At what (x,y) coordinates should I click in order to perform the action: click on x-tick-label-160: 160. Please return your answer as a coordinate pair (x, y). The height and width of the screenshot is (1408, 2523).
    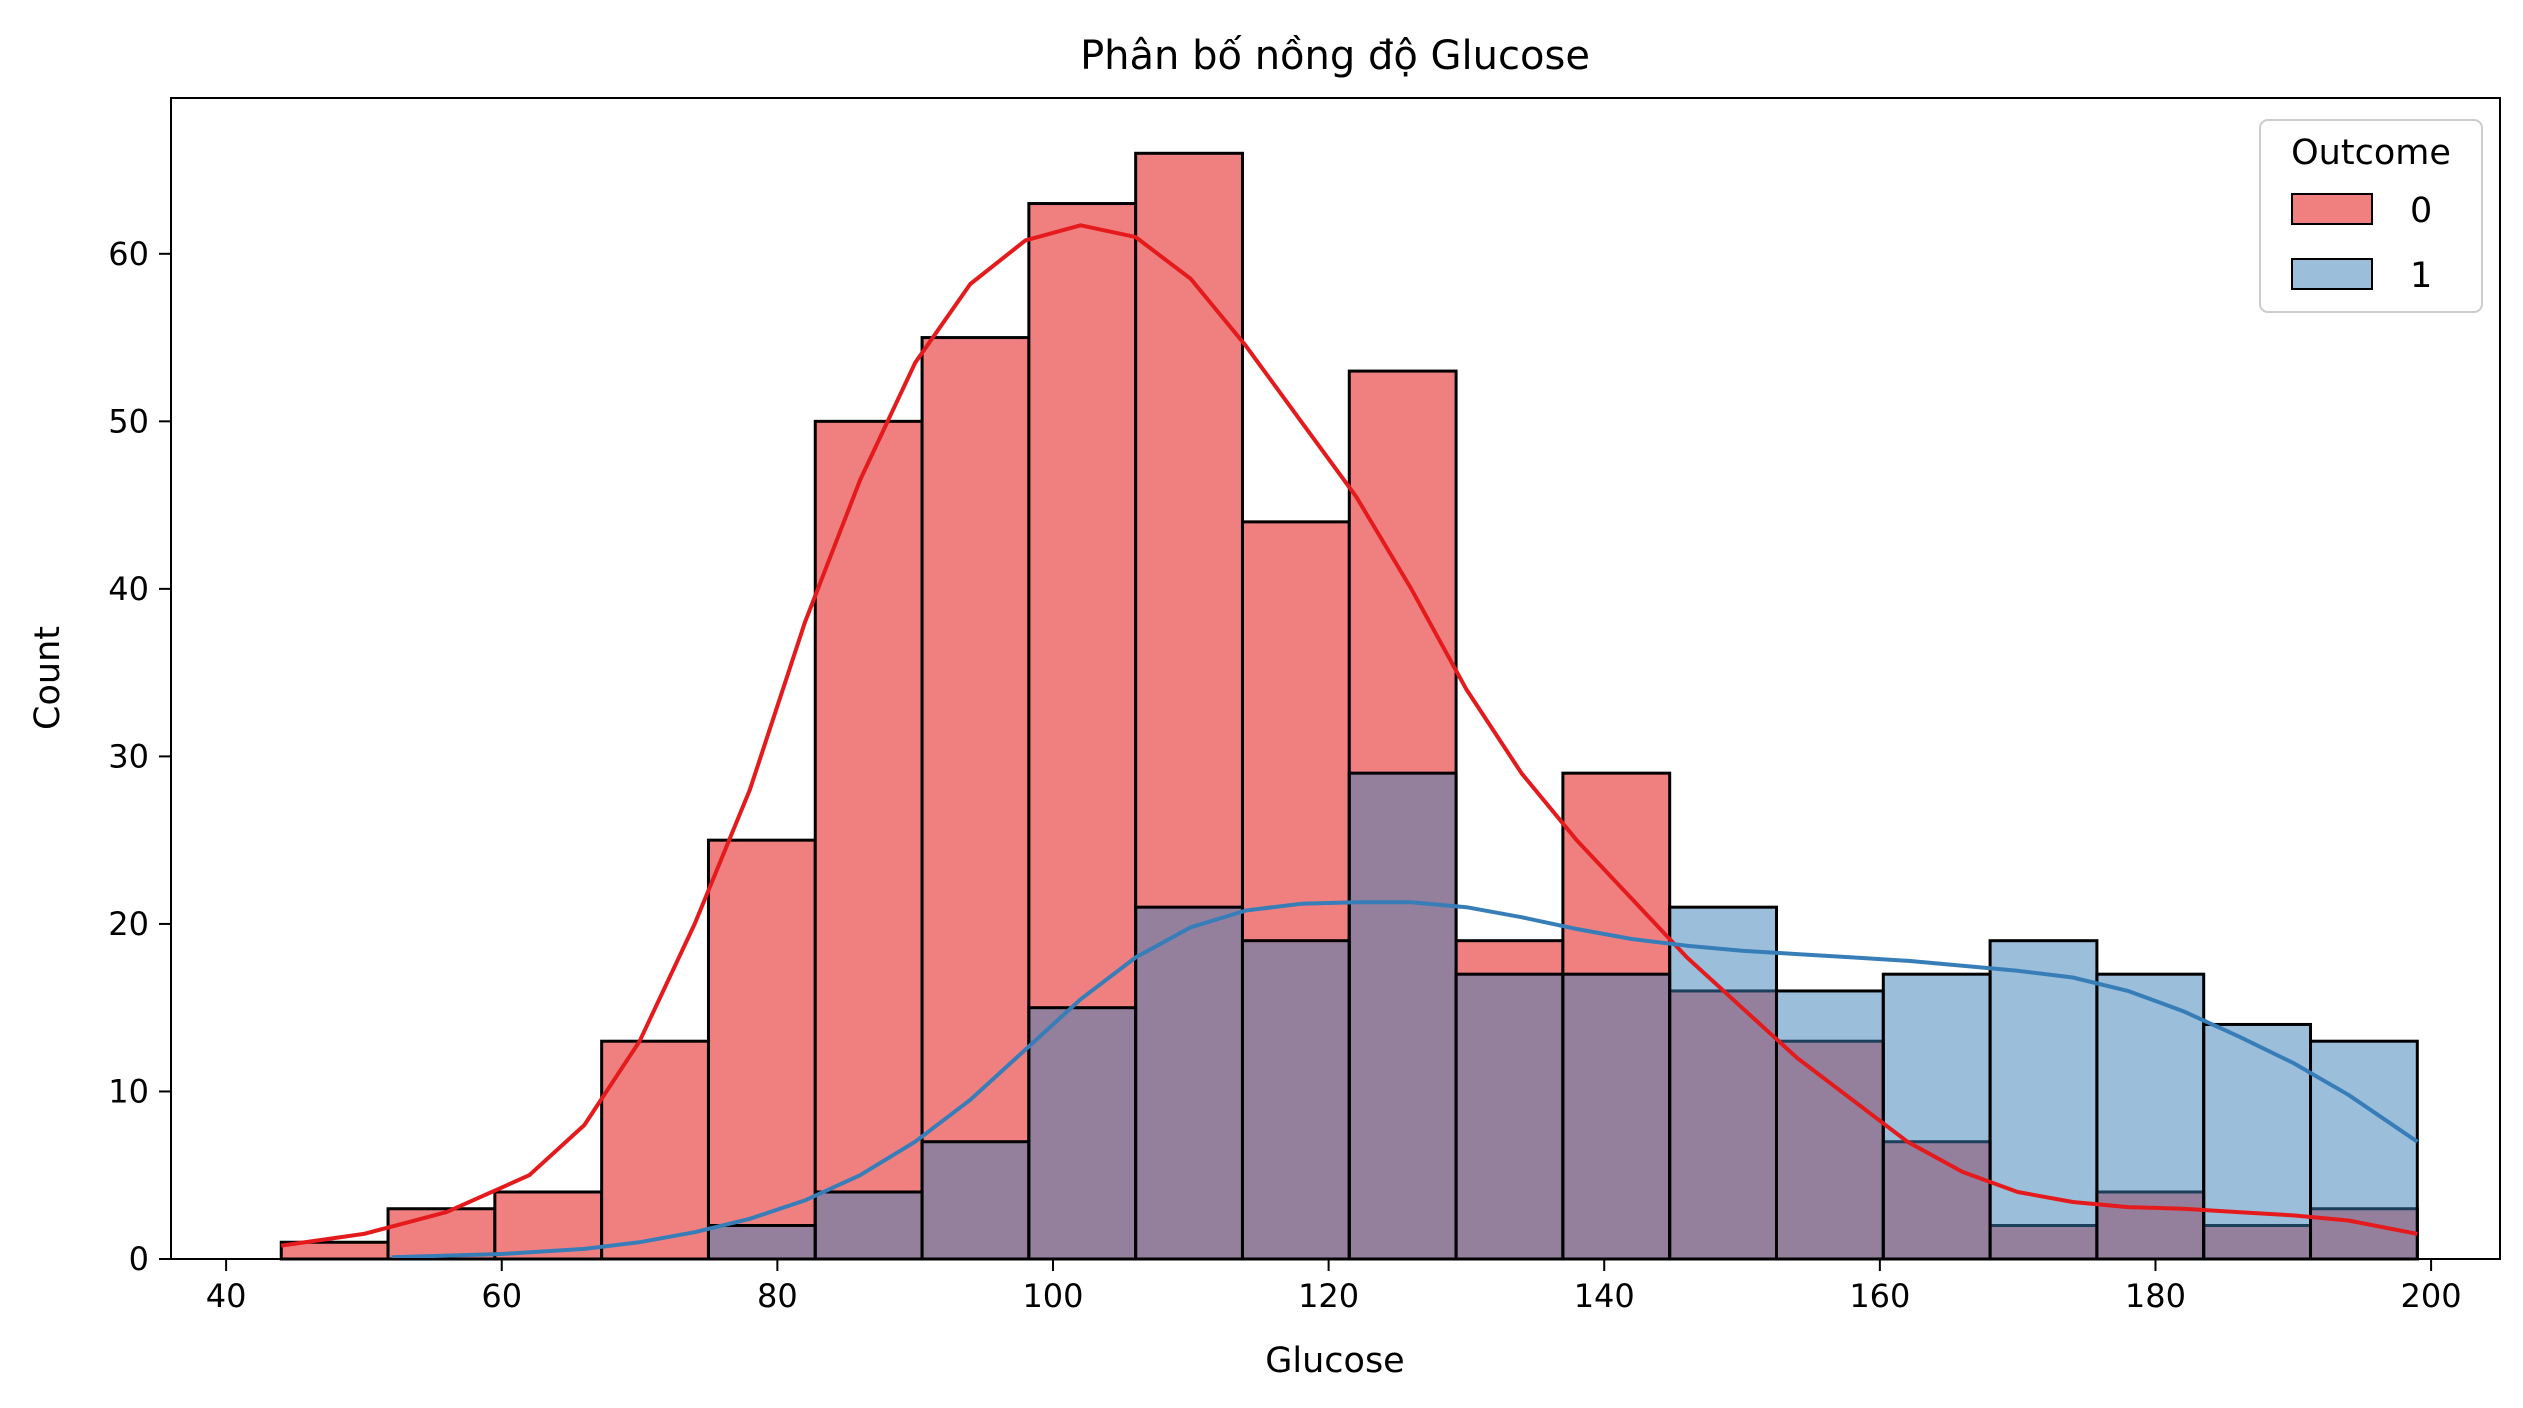
    Looking at the image, I should click on (1879, 1296).